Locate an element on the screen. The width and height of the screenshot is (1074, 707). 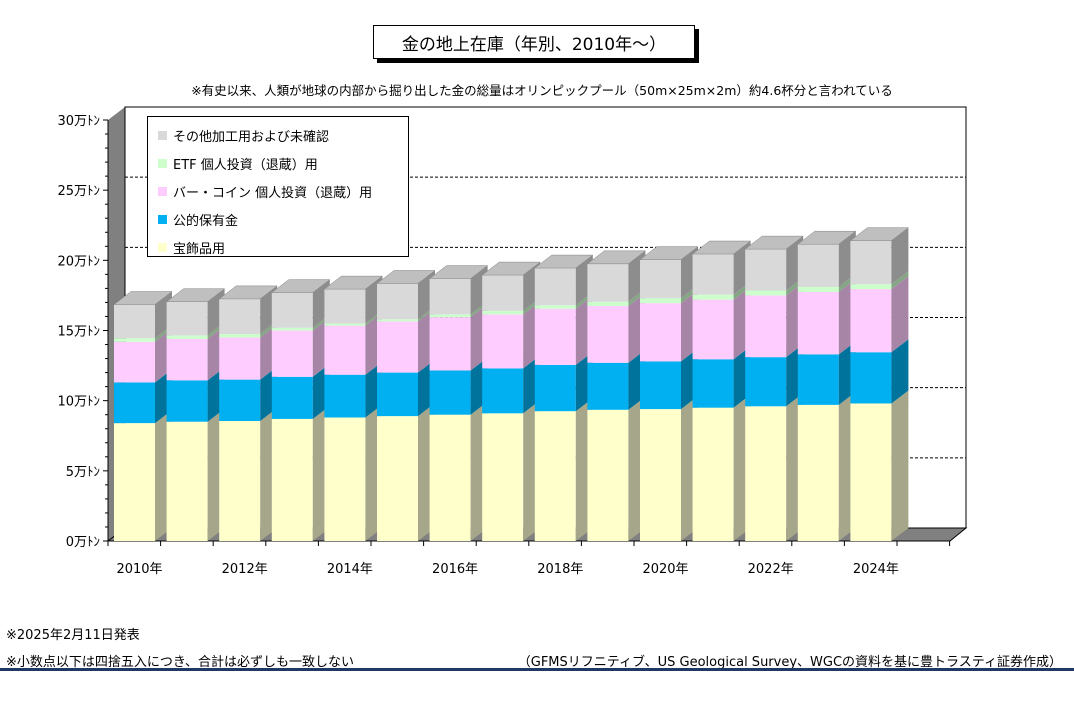
legend-label: バー・コイン 個人投資（退蔵）用 is located at coordinates (273, 193).